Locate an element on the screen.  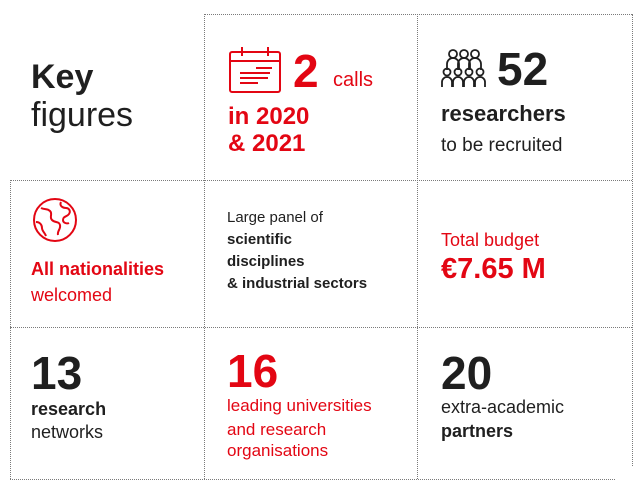
calls-years-line1: in 2020 is located at coordinates (269, 116).